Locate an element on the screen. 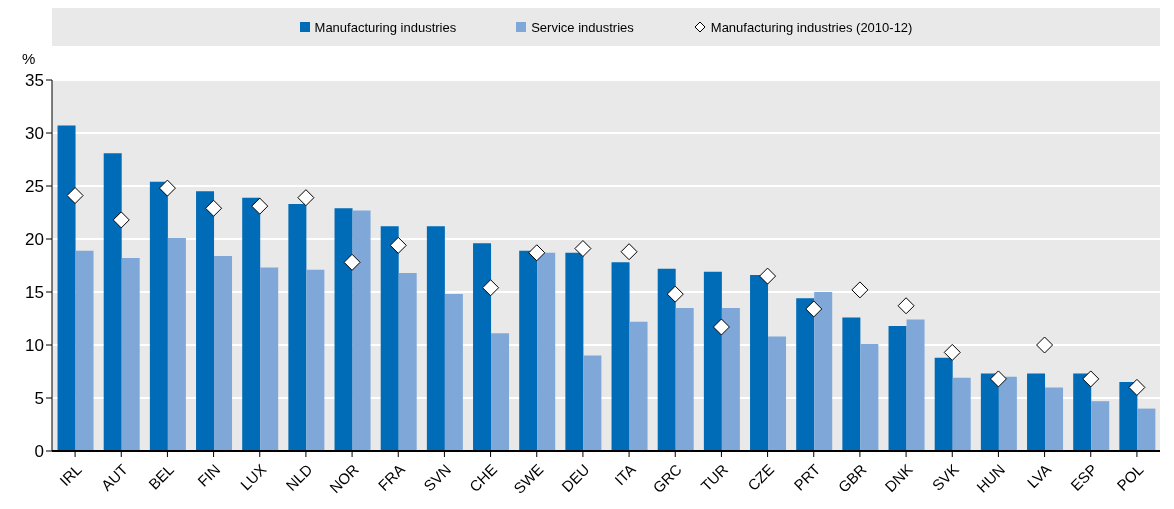 The height and width of the screenshot is (509, 1174). x-tick-label: FRA is located at coordinates (391, 477).